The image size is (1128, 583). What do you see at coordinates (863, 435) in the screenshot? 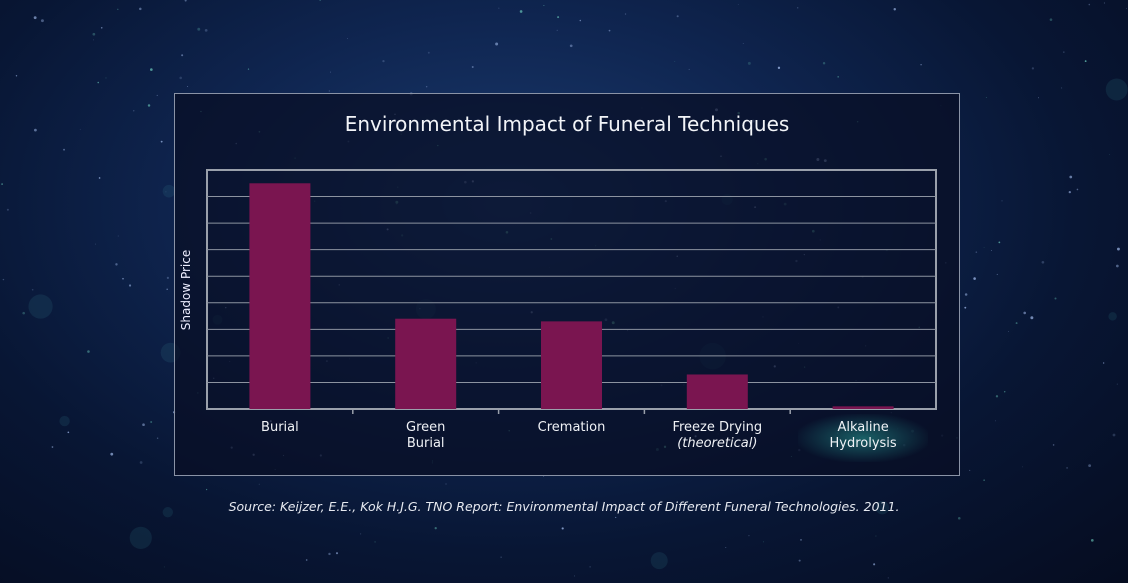
I see `category-label: Alkaline Hydrolysis` at bounding box center [863, 435].